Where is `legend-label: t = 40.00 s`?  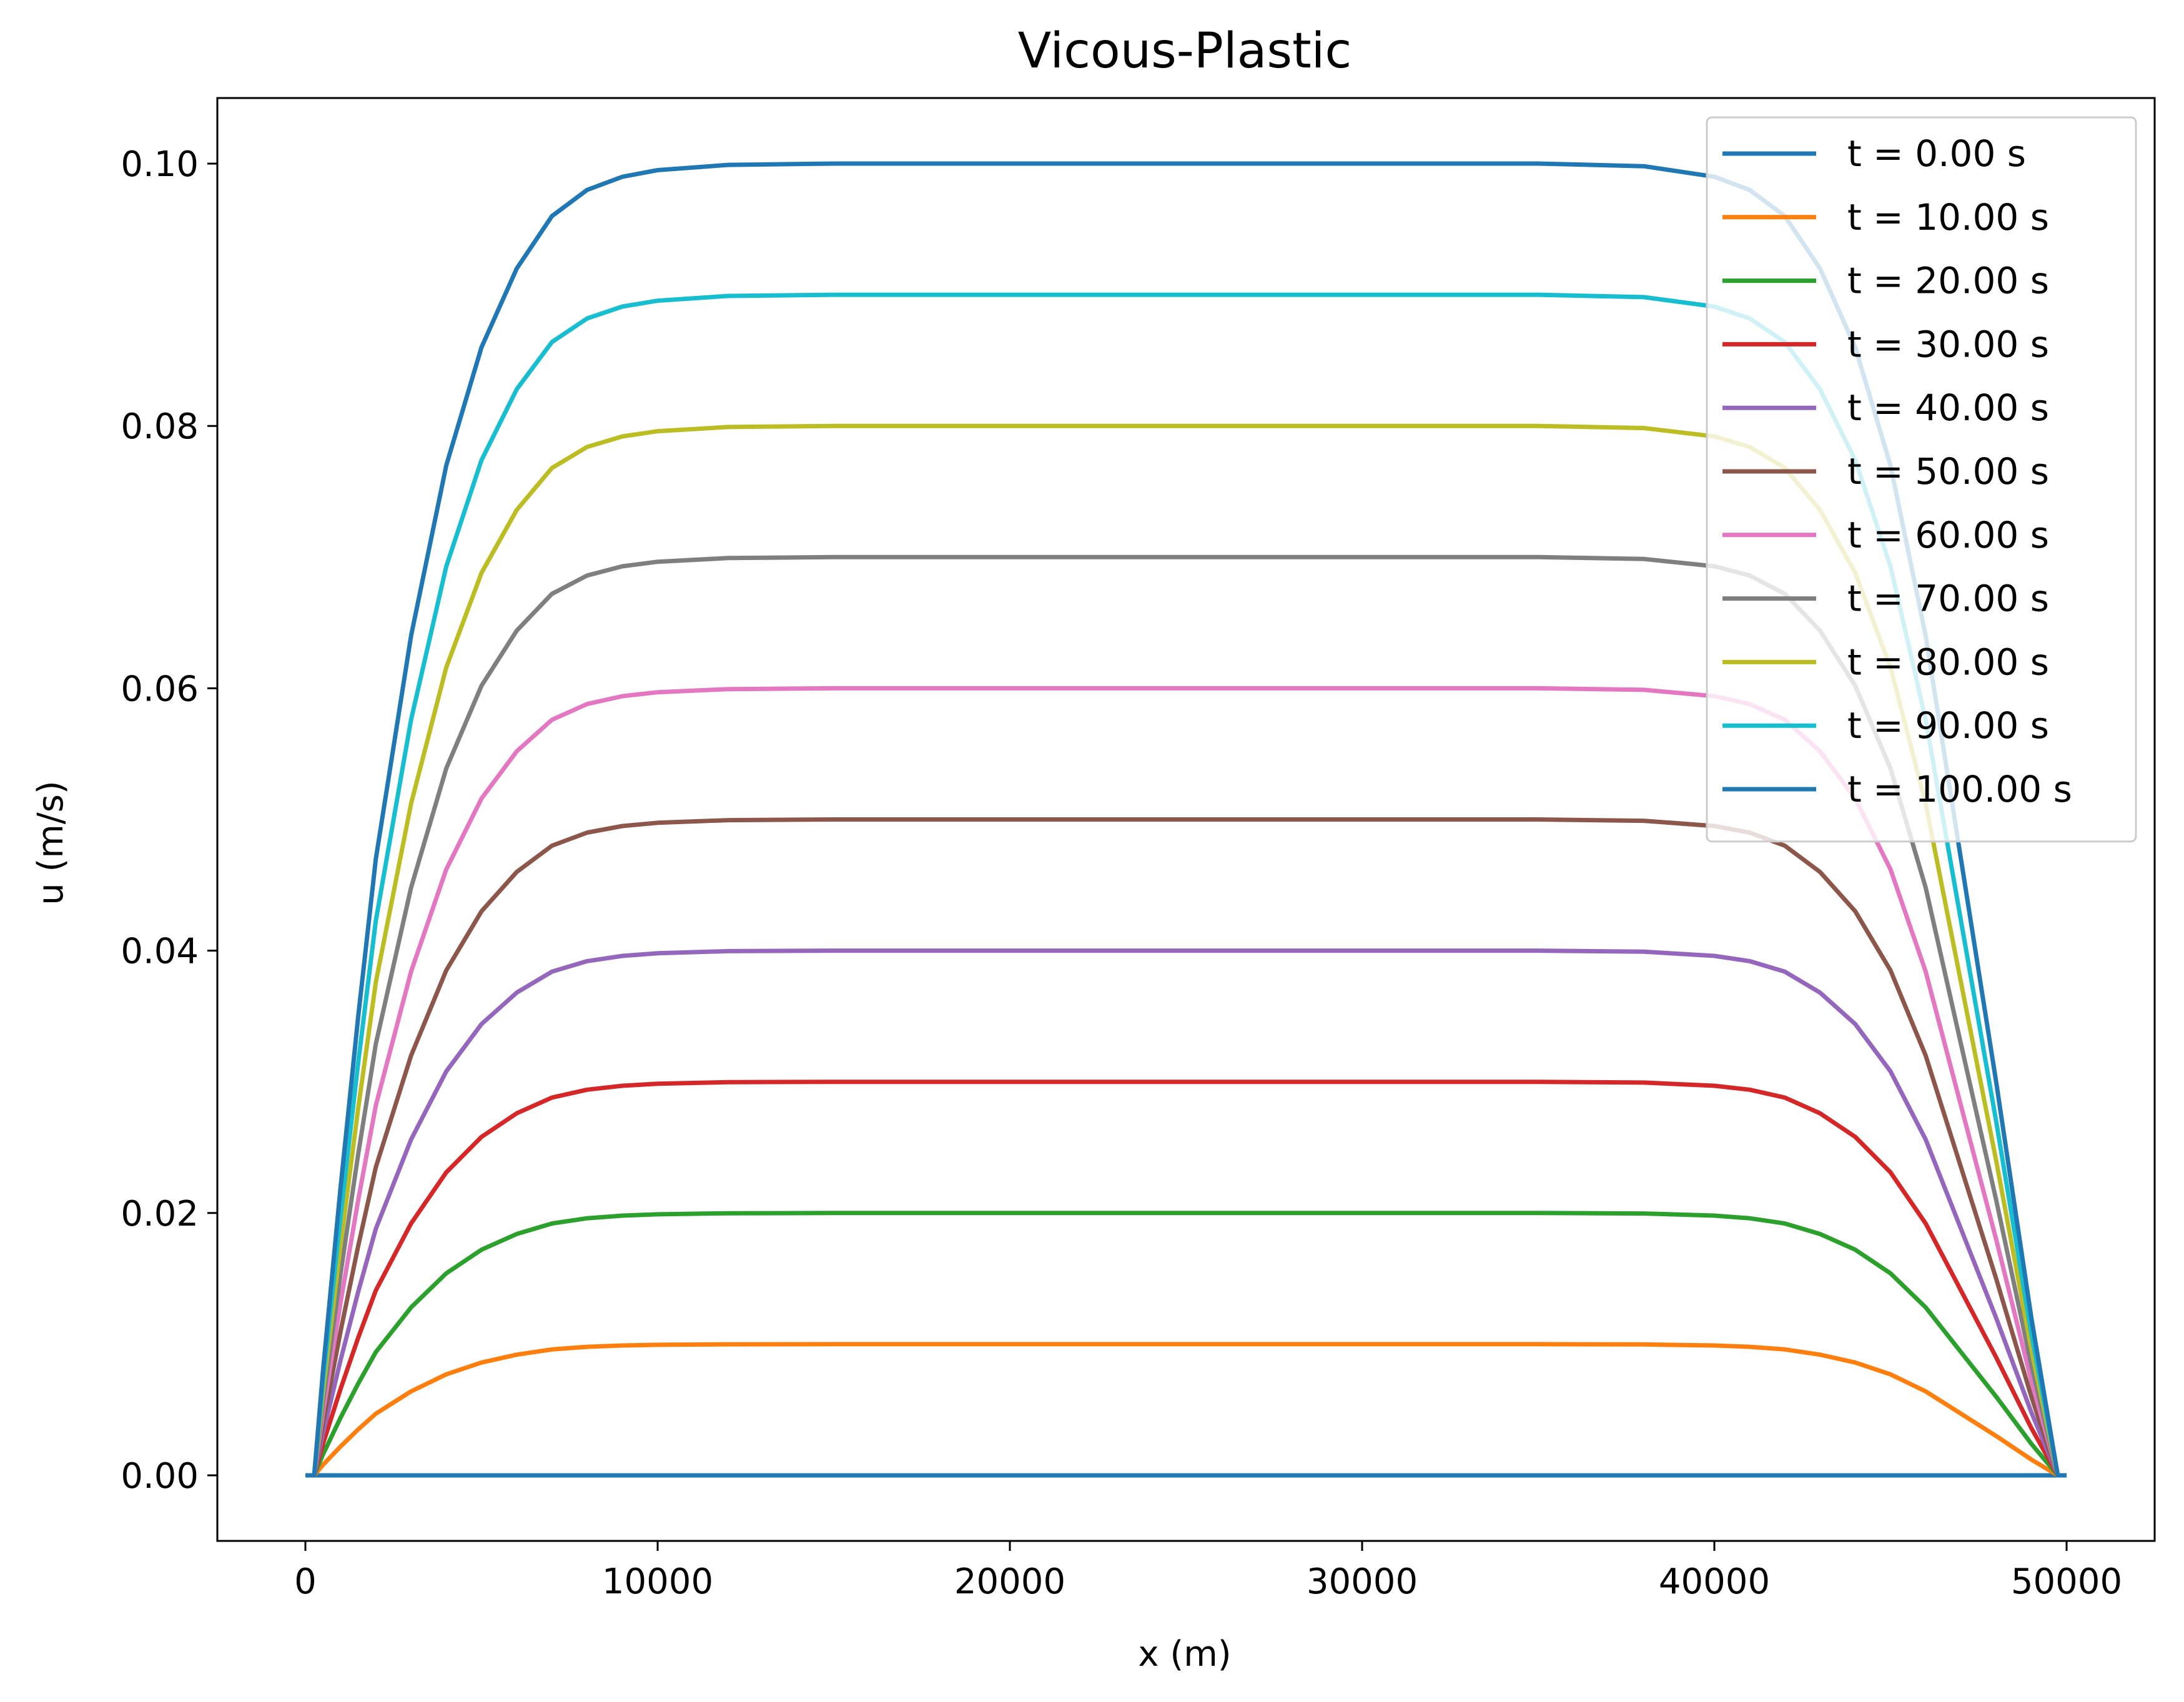 legend-label: t = 40.00 s is located at coordinates (1948, 408).